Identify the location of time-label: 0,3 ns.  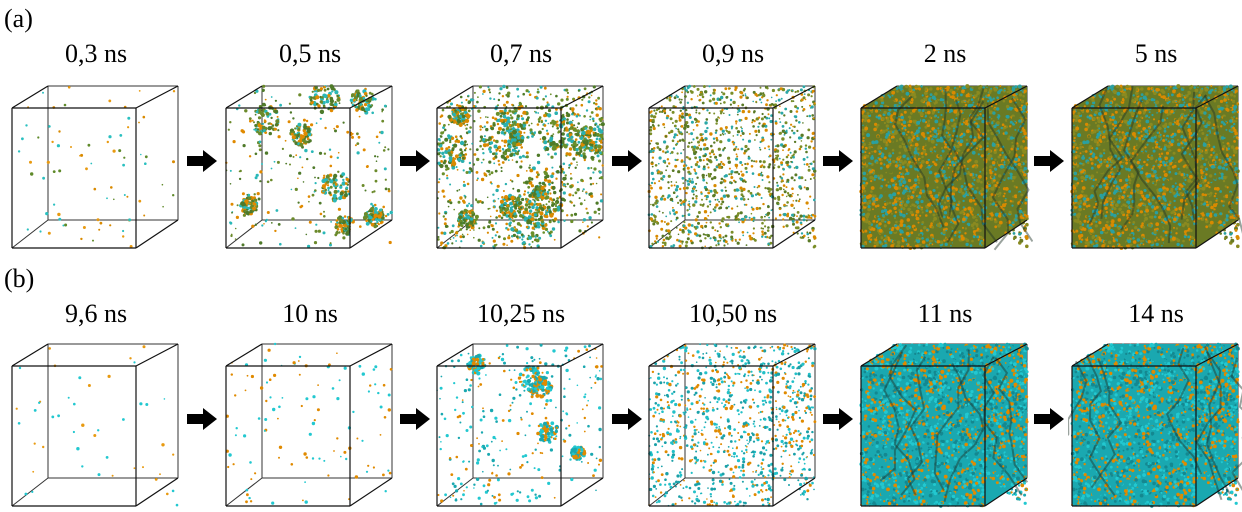
(96, 54).